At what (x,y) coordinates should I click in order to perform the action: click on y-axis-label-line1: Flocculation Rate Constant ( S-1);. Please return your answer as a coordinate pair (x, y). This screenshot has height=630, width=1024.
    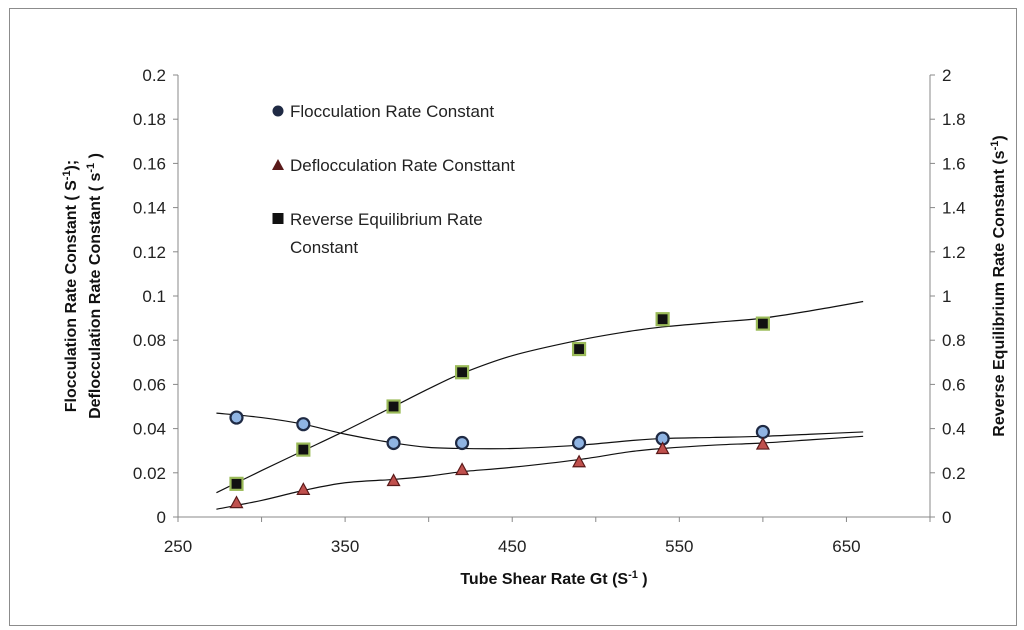
    Looking at the image, I should click on (70, 286).